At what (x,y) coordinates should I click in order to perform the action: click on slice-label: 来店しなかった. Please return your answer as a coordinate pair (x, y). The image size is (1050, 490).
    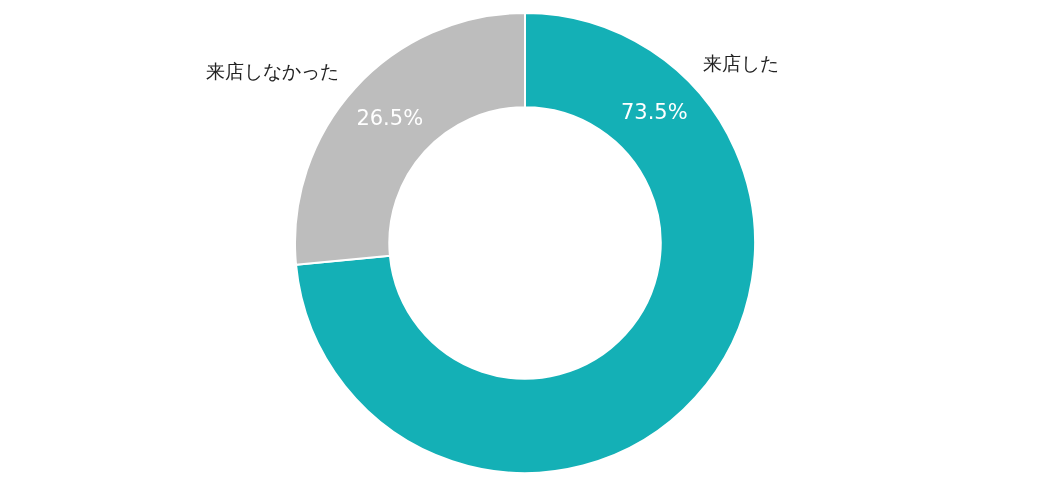
    Looking at the image, I should click on (272, 71).